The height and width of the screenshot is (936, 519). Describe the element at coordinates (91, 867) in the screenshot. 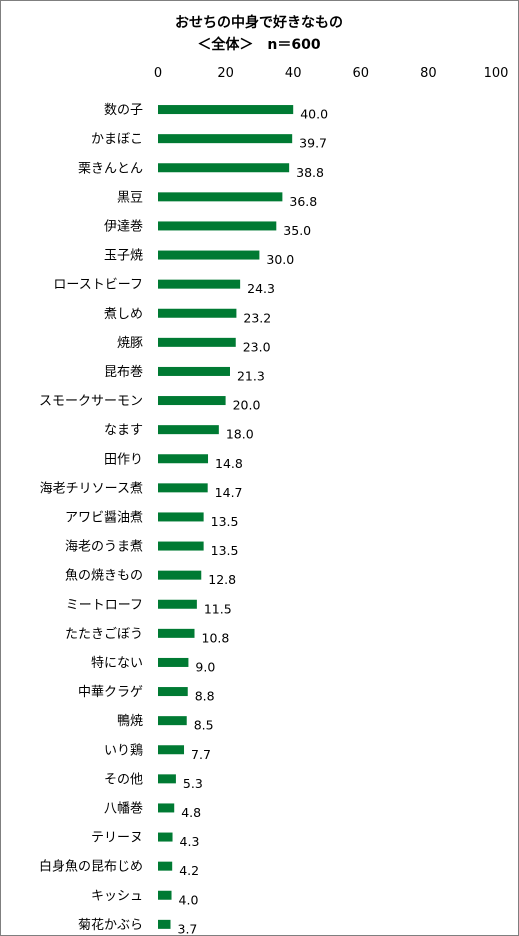

I see `category-label: 白身魚の昆布じめ` at that location.